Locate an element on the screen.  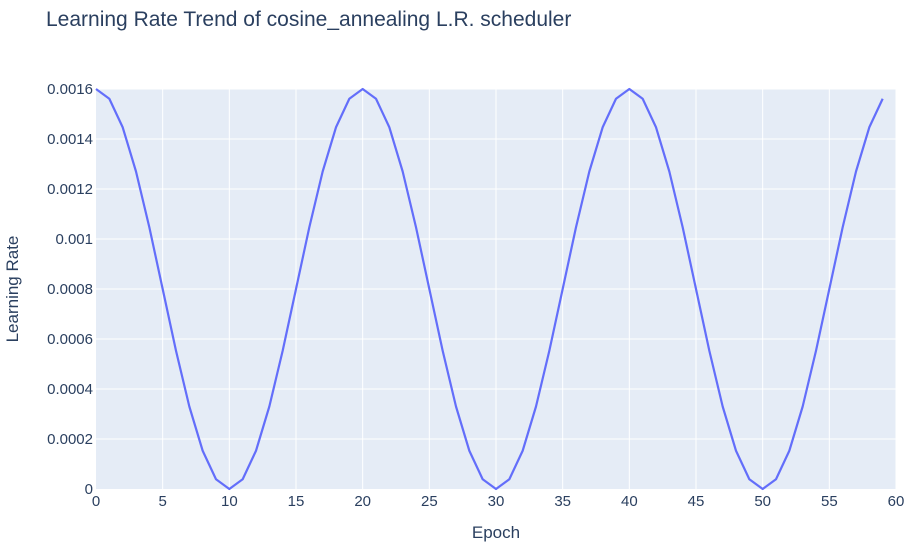
x-tick-label: 45 is located at coordinates (696, 501).